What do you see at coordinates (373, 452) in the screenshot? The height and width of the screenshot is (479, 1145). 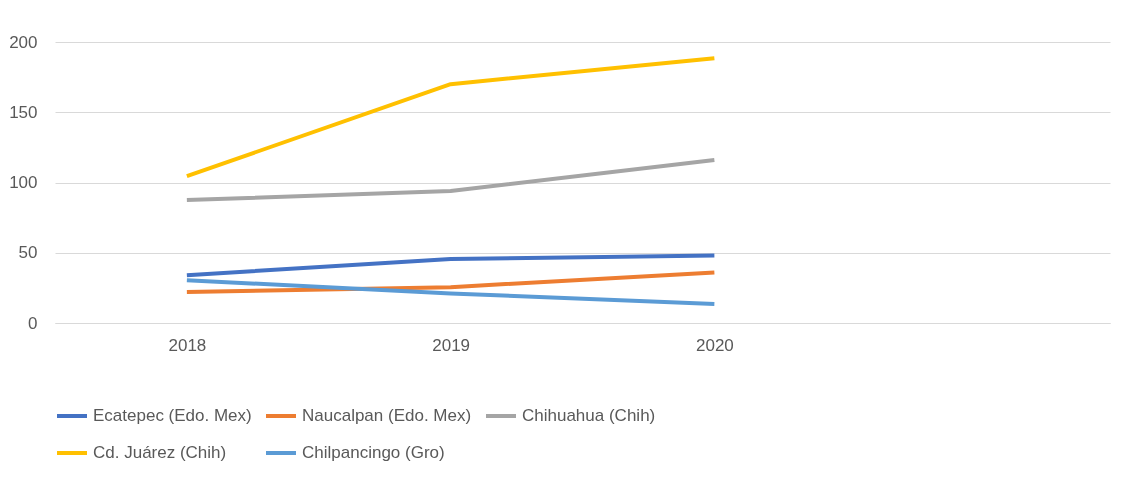 I see `legend-label: Chilpancingo (Gro)` at bounding box center [373, 452].